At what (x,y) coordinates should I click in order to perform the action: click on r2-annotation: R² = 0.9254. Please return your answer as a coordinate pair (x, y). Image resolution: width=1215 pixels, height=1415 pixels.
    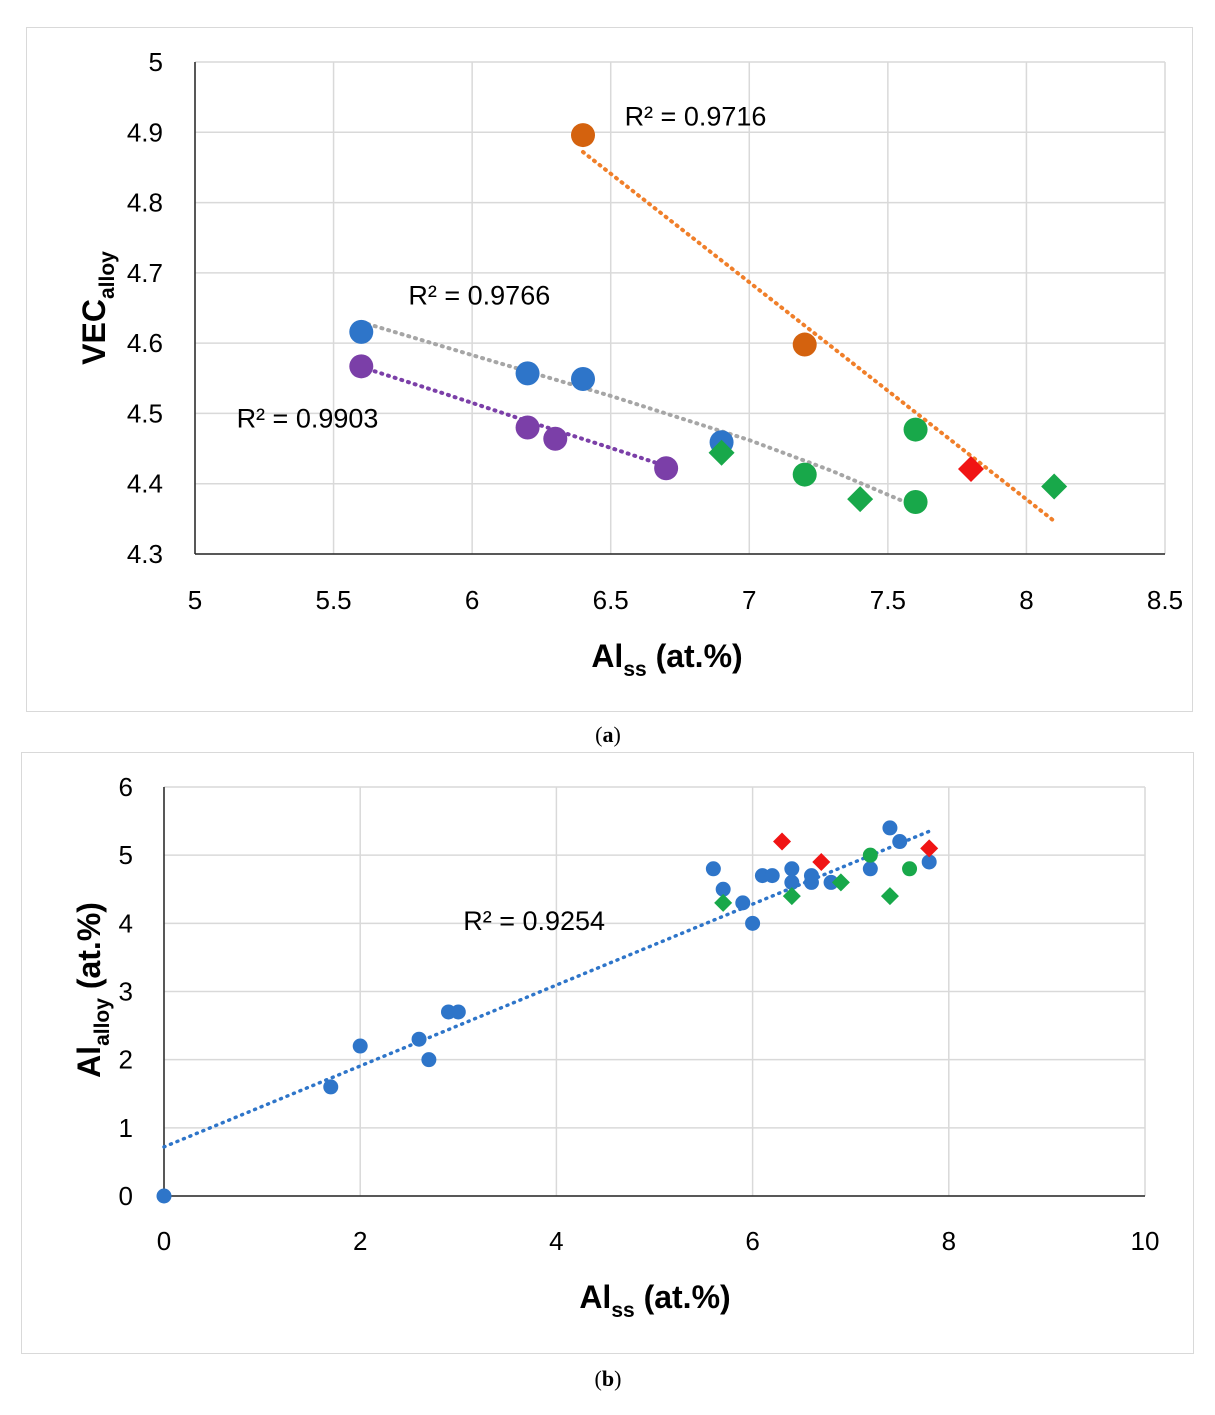
    Looking at the image, I should click on (534, 921).